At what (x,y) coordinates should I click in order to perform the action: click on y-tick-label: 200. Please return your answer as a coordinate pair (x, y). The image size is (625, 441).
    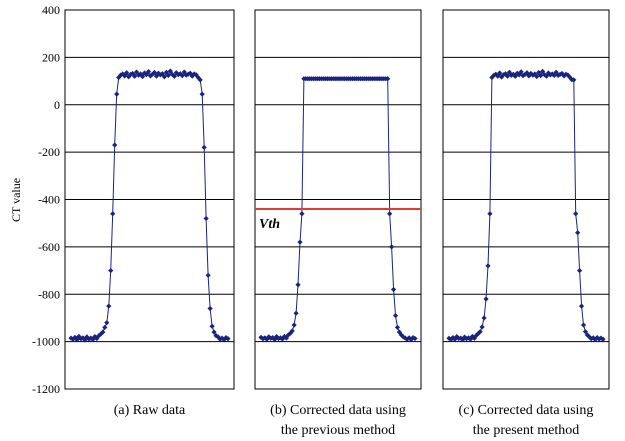
    Looking at the image, I should click on (51, 57).